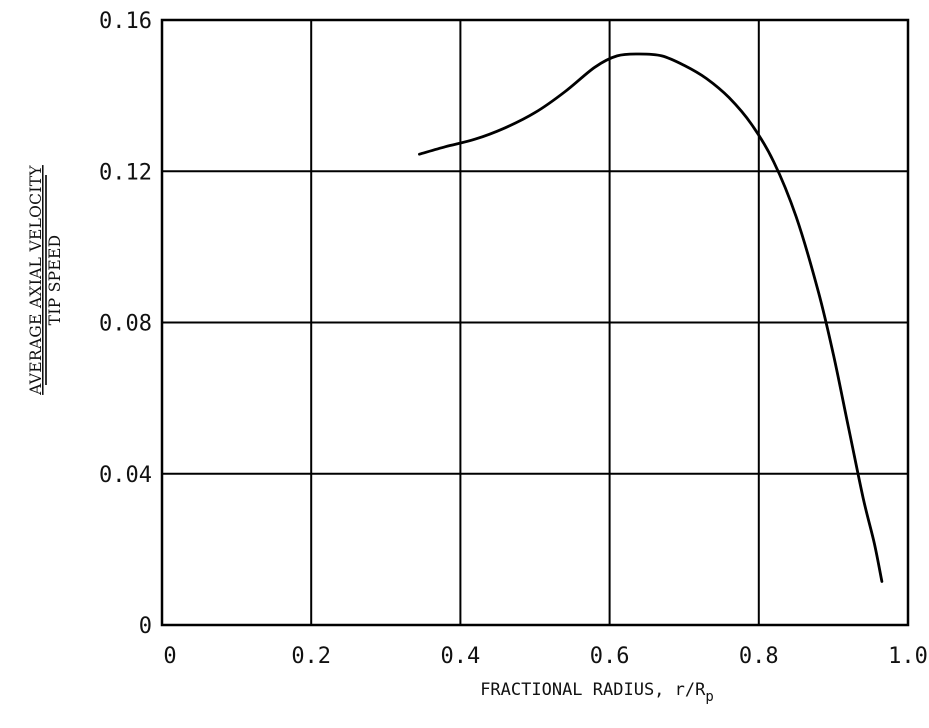  What do you see at coordinates (545, 656) in the screenshot?
I see `x-tick-labels: 0 0.2 0.4 0.6 0.8 1.0` at bounding box center [545, 656].